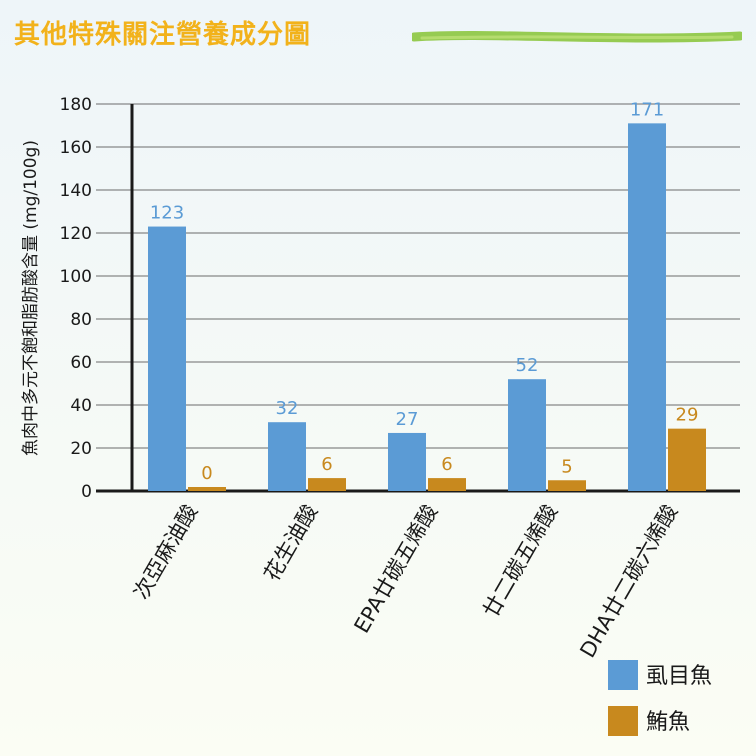 The image size is (756, 756). What do you see at coordinates (623, 675) in the screenshot?
I see `legend-swatch-milkfish` at bounding box center [623, 675].